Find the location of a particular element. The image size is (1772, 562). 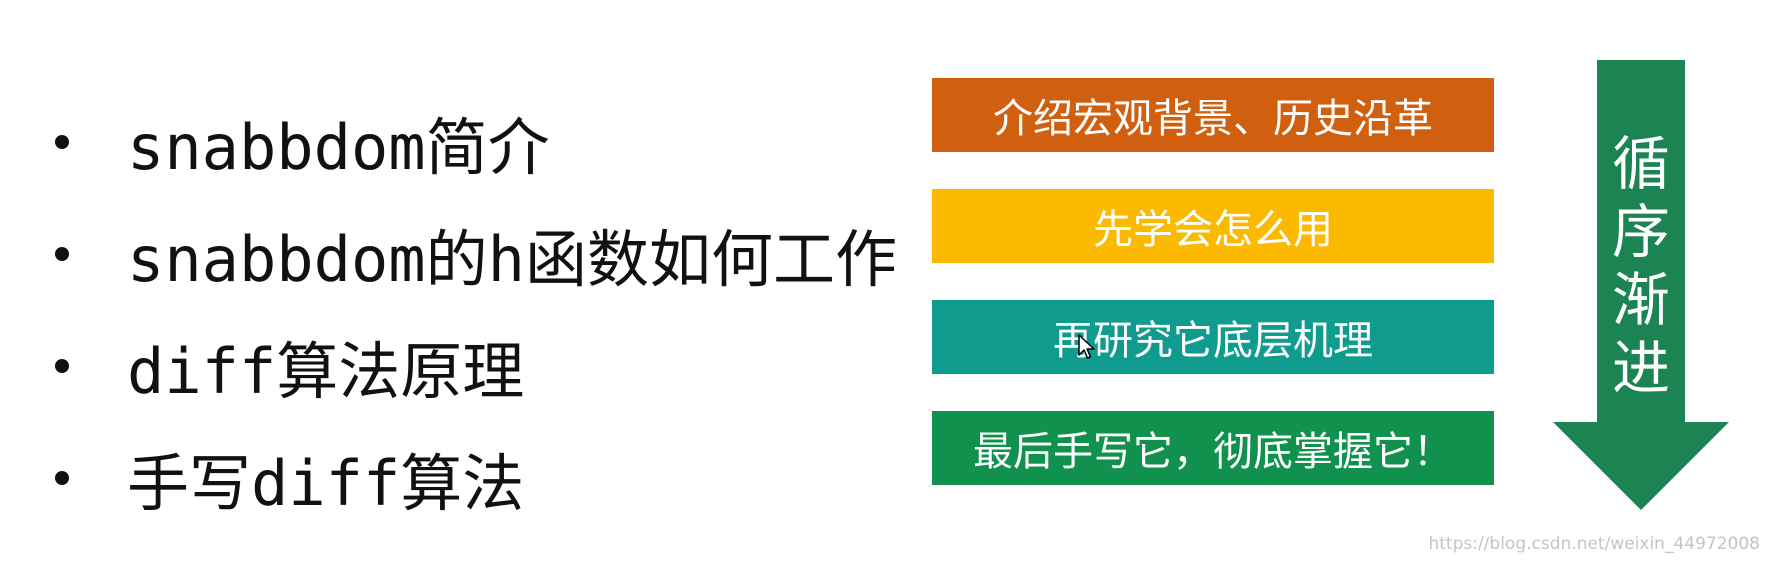

step-box-mechanism: 再研究它底层机理 is located at coordinates (1213, 337).